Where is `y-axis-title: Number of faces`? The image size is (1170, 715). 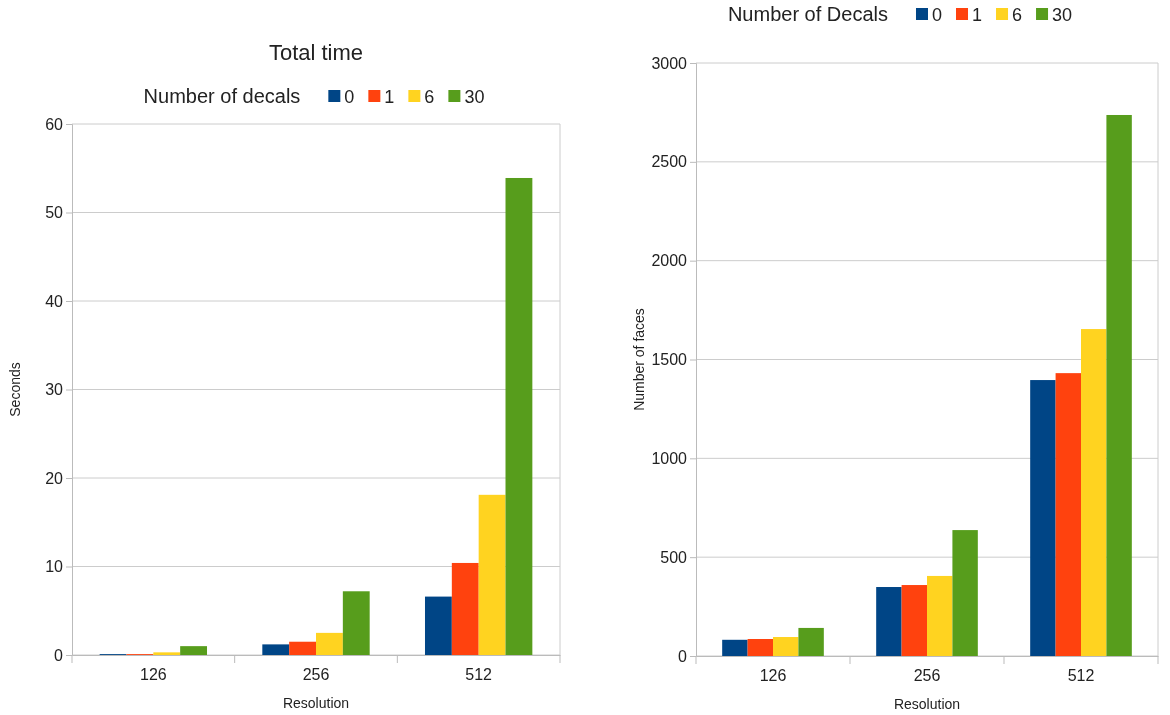
y-axis-title: Number of faces is located at coordinates (639, 359).